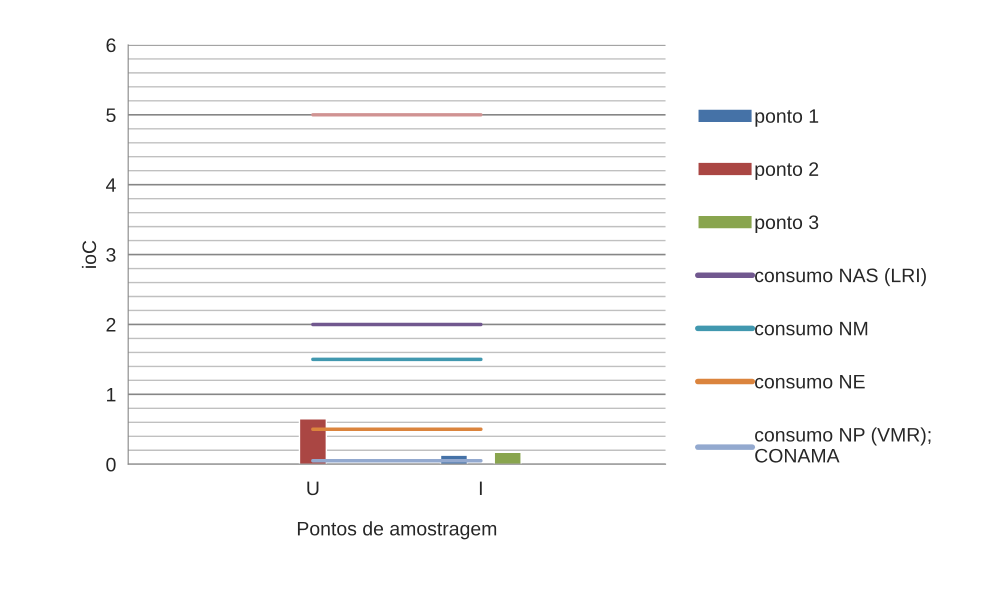  What do you see at coordinates (111, 185) in the screenshot?
I see `y-tick-label: 4` at bounding box center [111, 185].